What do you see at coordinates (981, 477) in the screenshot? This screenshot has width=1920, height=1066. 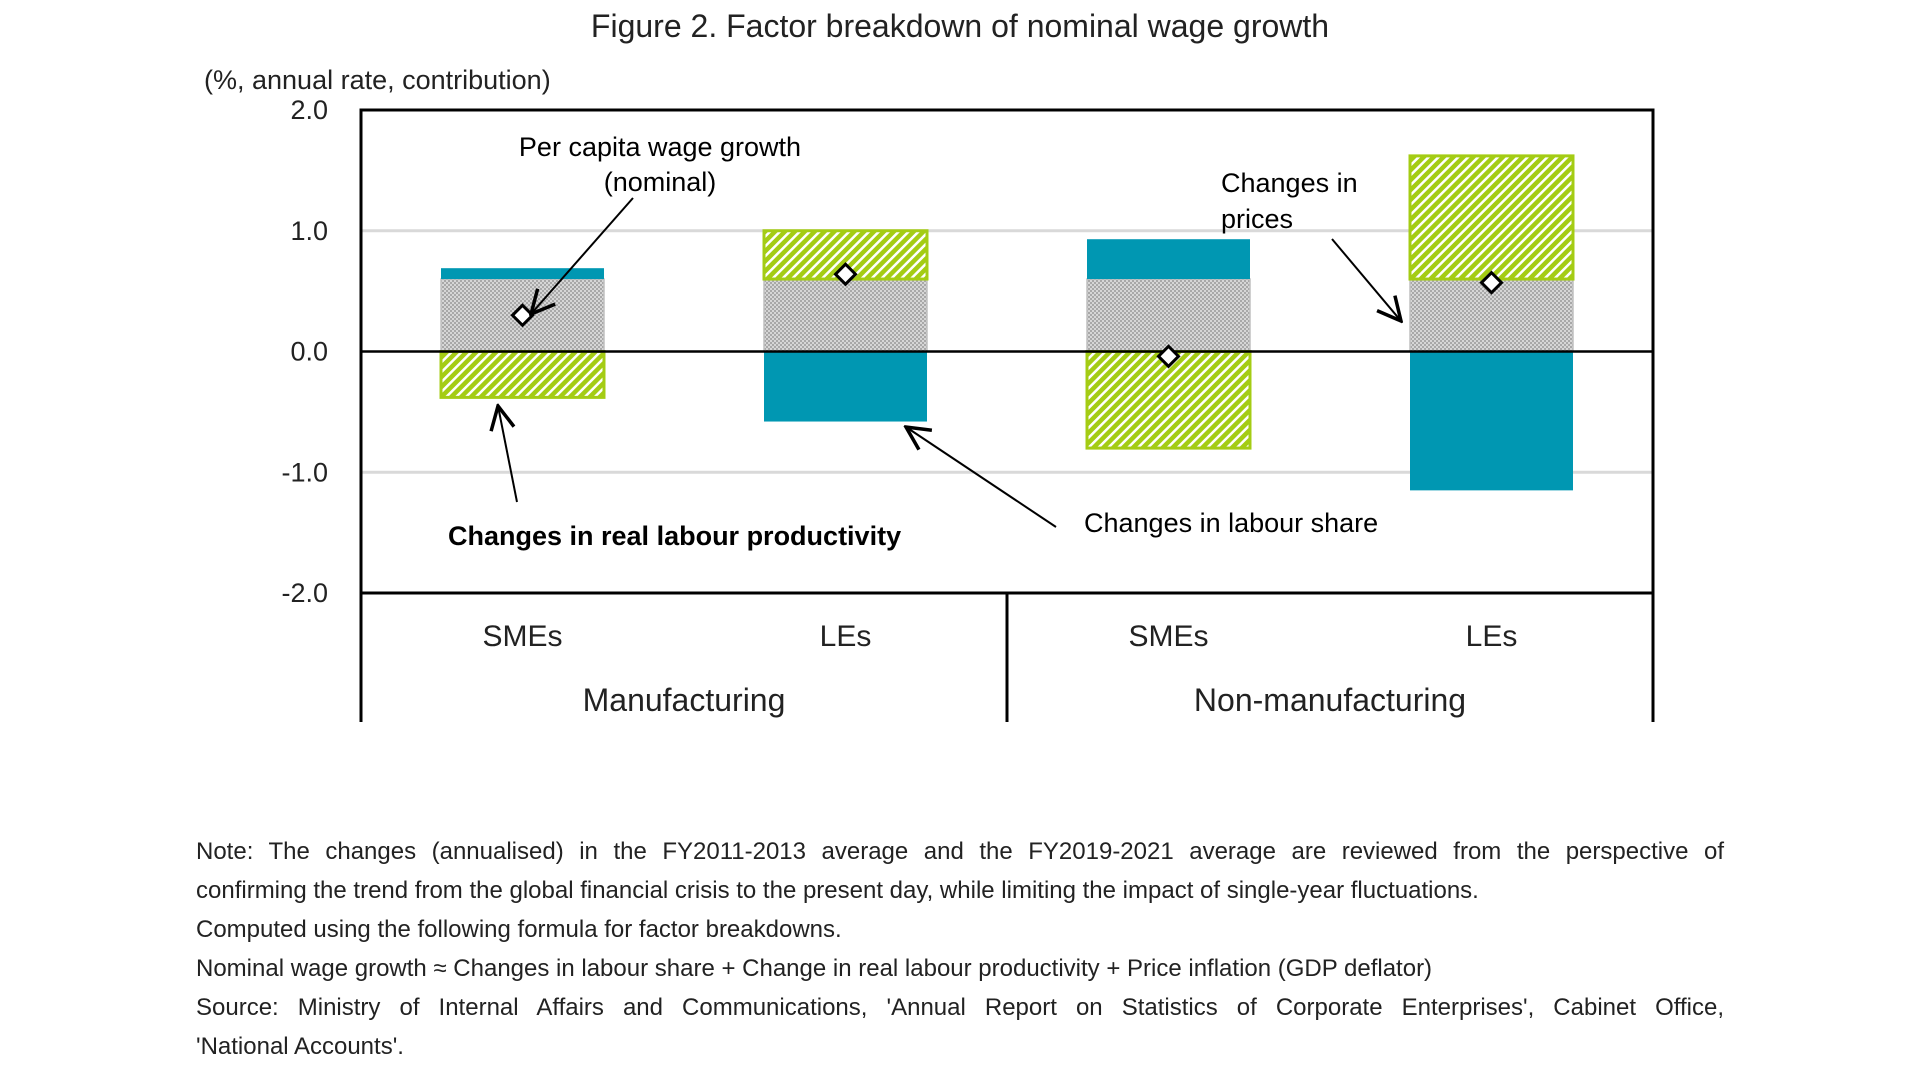 I see `annotation-arrow-labour-share` at bounding box center [981, 477].